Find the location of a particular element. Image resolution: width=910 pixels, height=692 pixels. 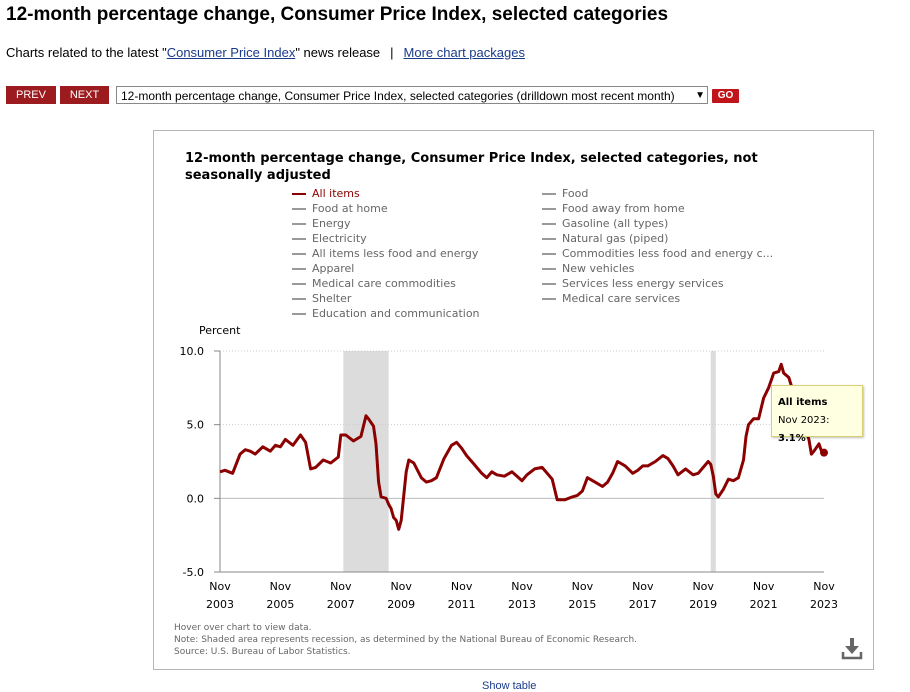

y-tick-label: 10.0 is located at coordinates (192, 351).